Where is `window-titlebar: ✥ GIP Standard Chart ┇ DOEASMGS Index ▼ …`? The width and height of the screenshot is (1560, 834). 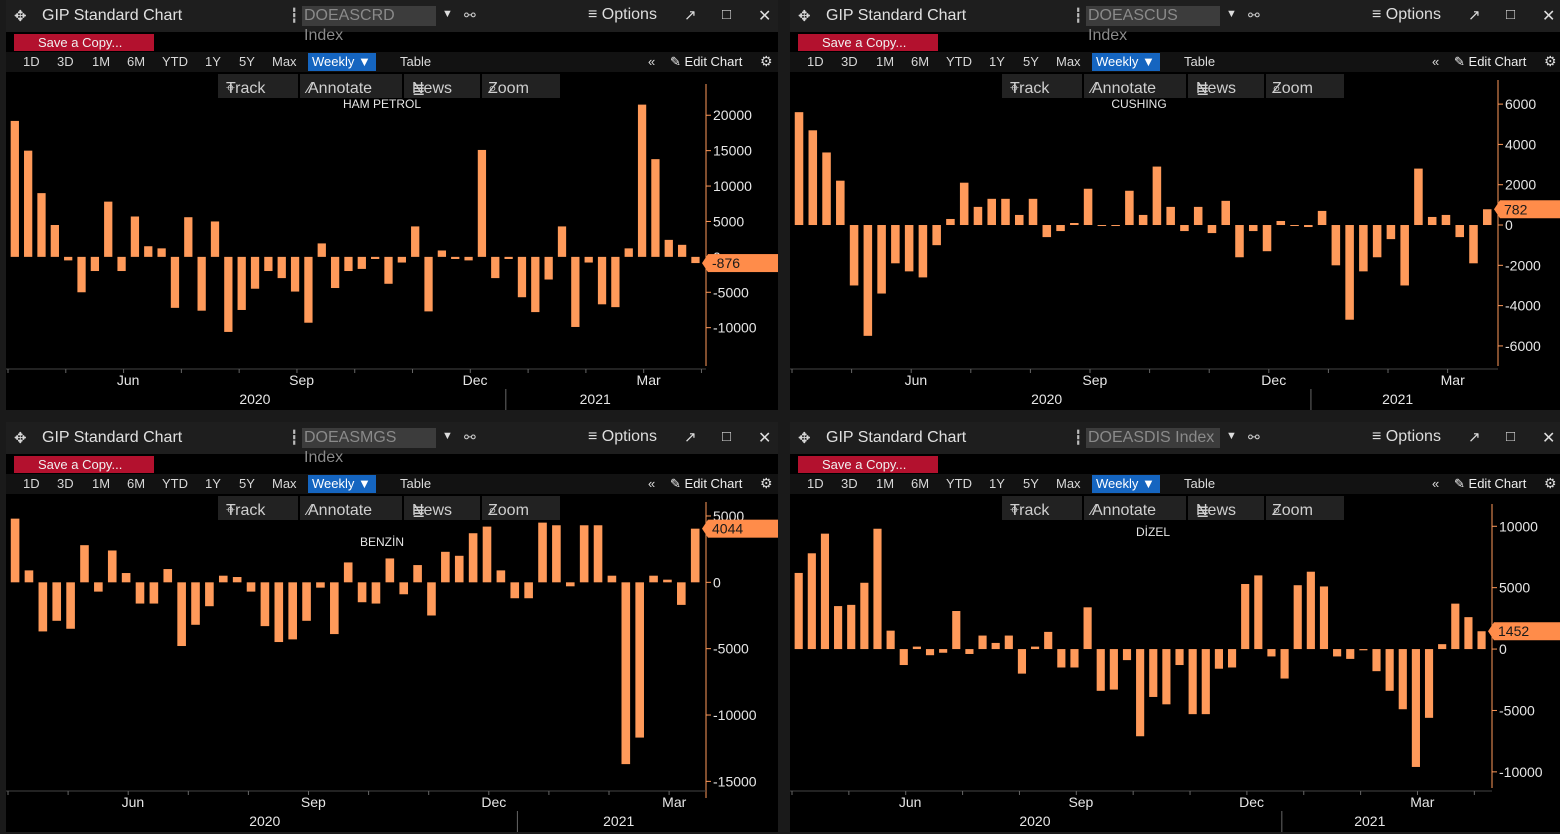 window-titlebar: ✥ GIP Standard Chart ┇ DOEASMGS Index ▼ … is located at coordinates (392, 444).